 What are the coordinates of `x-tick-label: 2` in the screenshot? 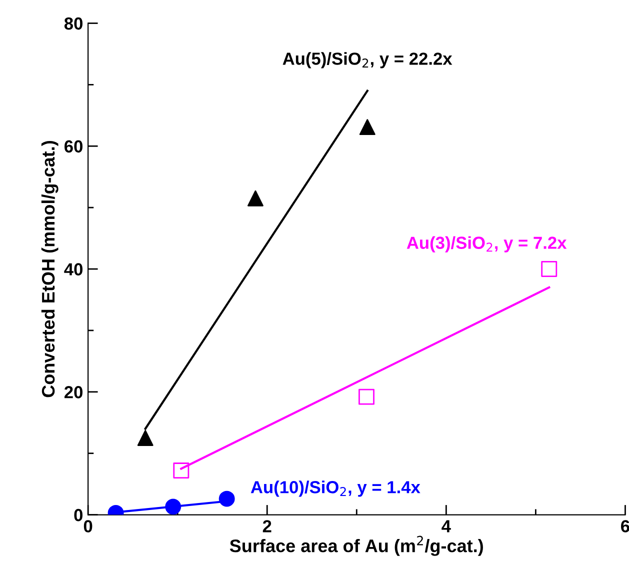 It's located at (267, 526).